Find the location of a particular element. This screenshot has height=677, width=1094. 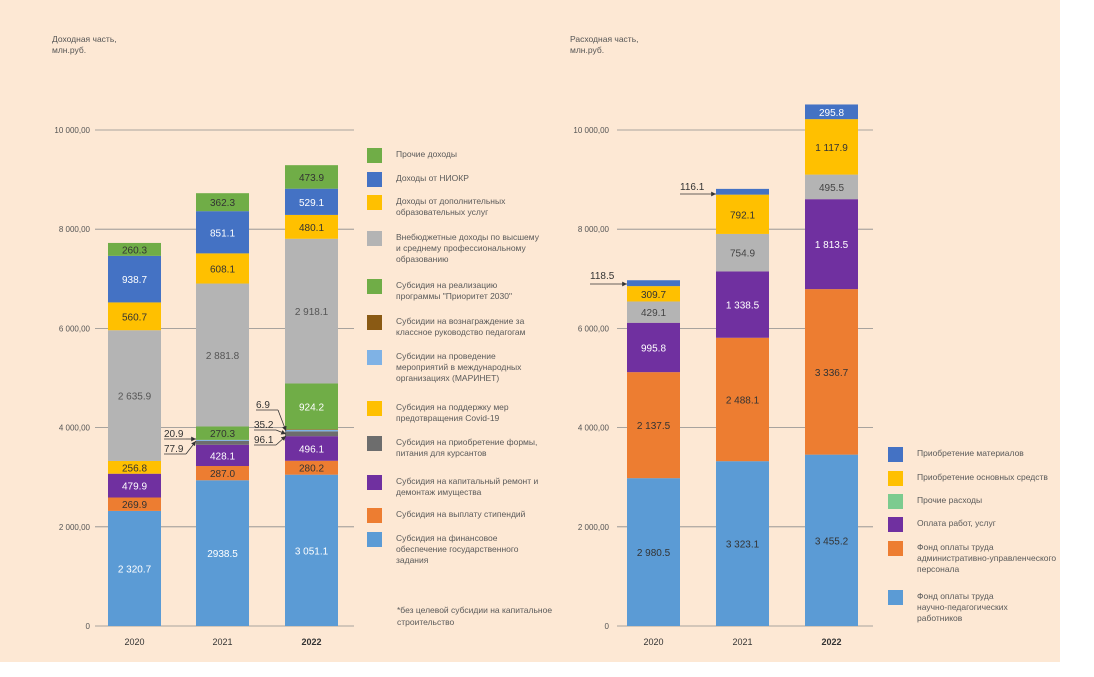

y-tick-label: 8 000,00 is located at coordinates (594, 229).